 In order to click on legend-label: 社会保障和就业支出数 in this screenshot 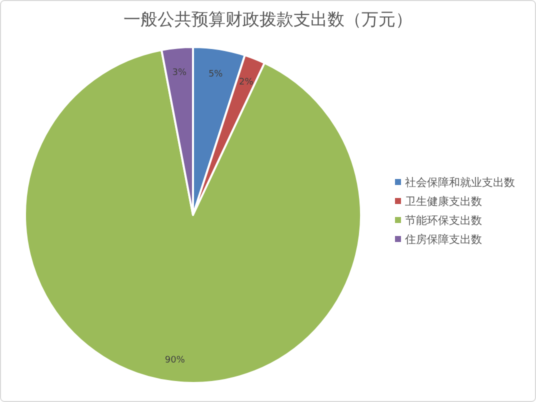, I will do `click(460, 182)`.